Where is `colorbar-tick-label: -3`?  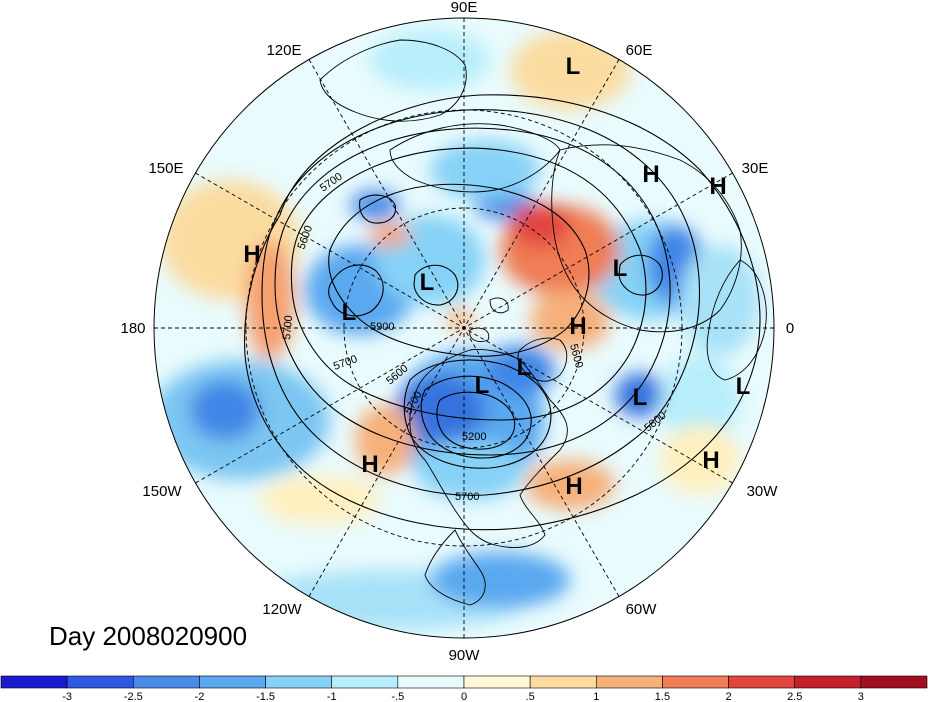
colorbar-tick-label: -3 is located at coordinates (67, 696).